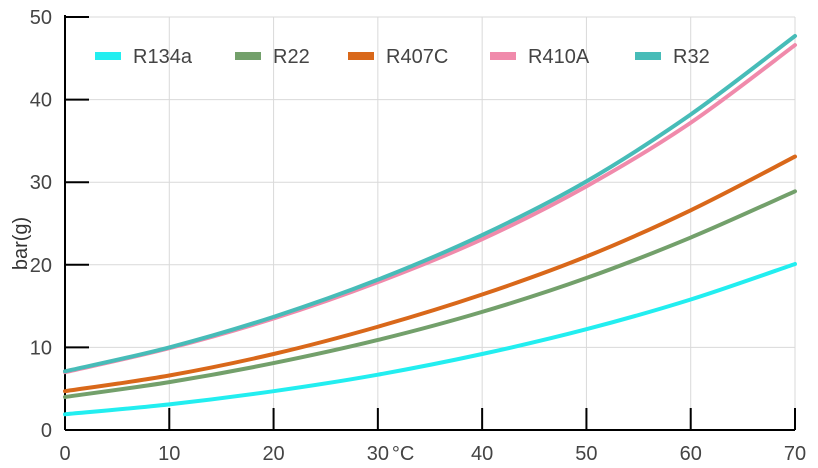  I want to click on x-tick-label: 10, so click(169, 454).